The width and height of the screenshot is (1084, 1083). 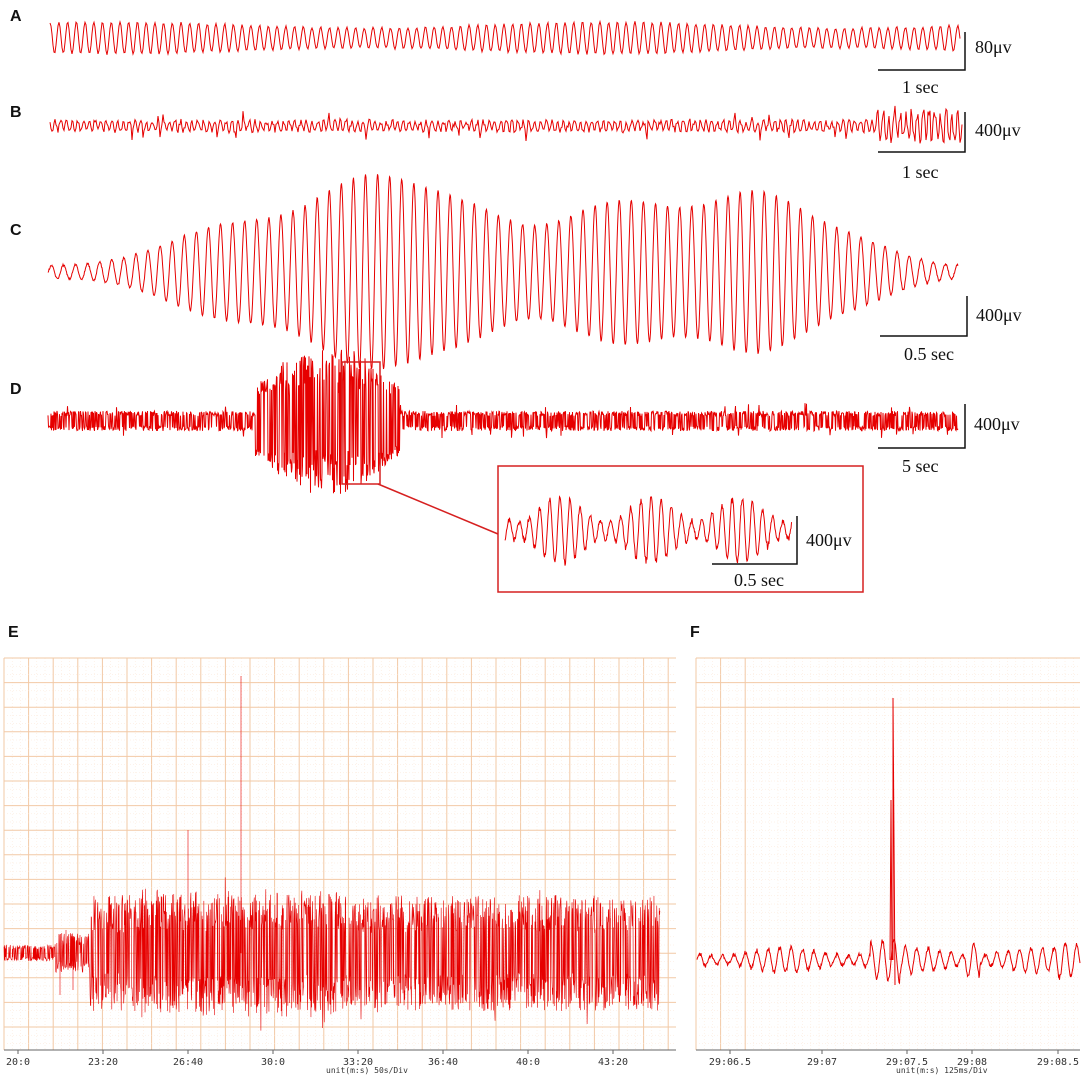 I want to click on panel-label-f: F, so click(x=695, y=632).